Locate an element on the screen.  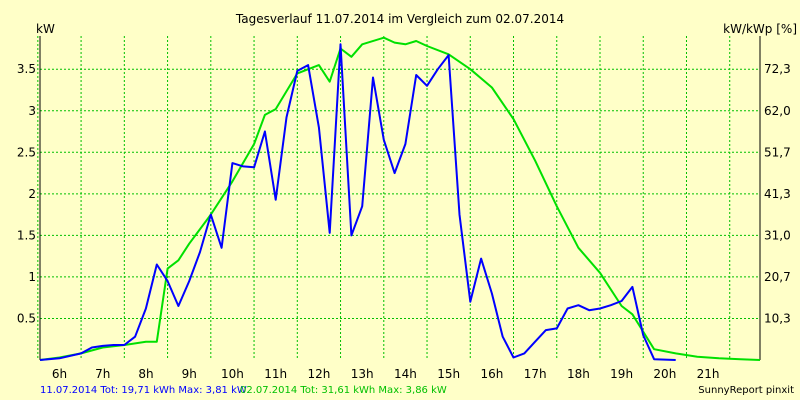
y-tick-label-left: 0.5 is located at coordinates (26, 318).